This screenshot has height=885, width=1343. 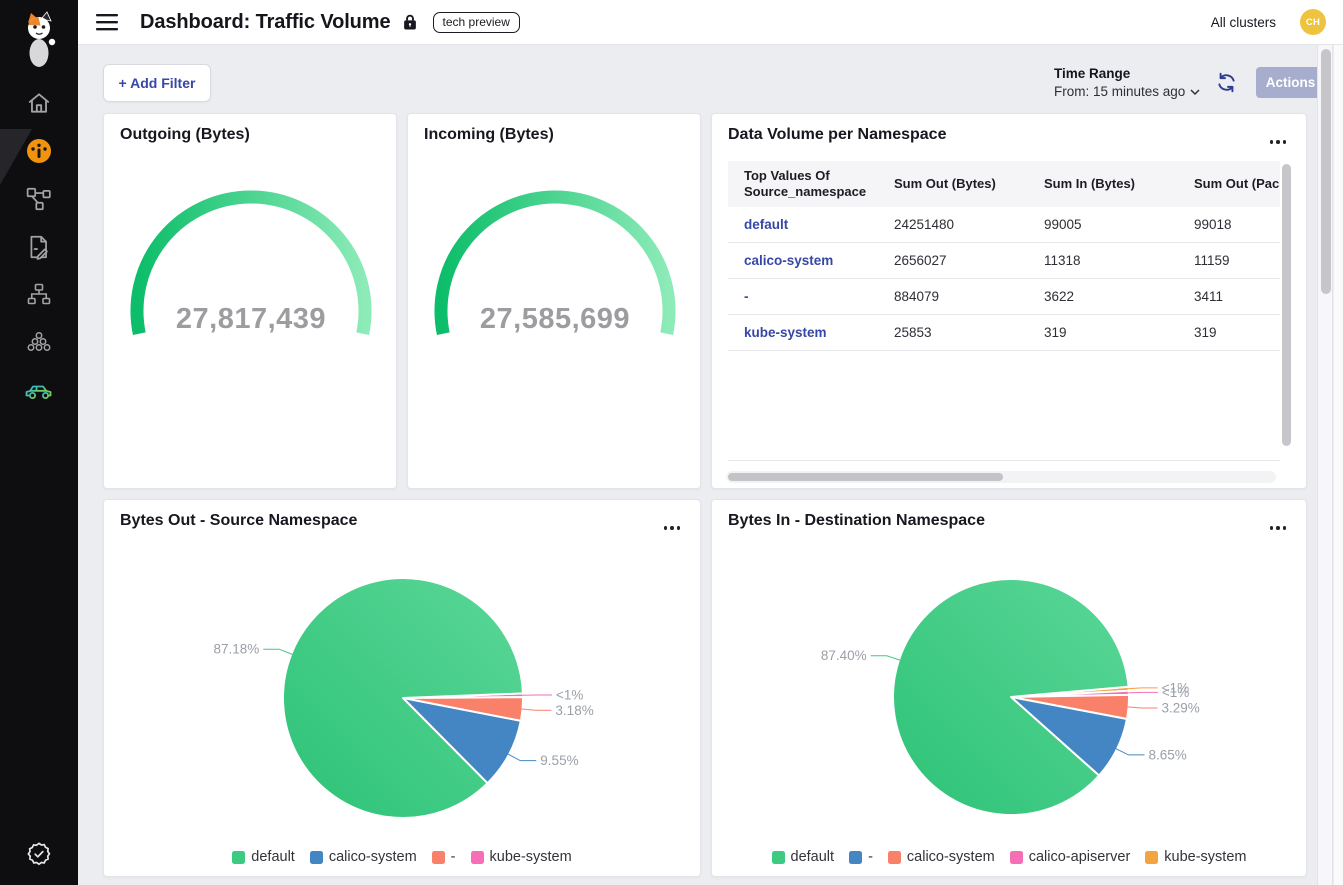 I want to click on page-vertical-scrollbar, so click(x=1325, y=171).